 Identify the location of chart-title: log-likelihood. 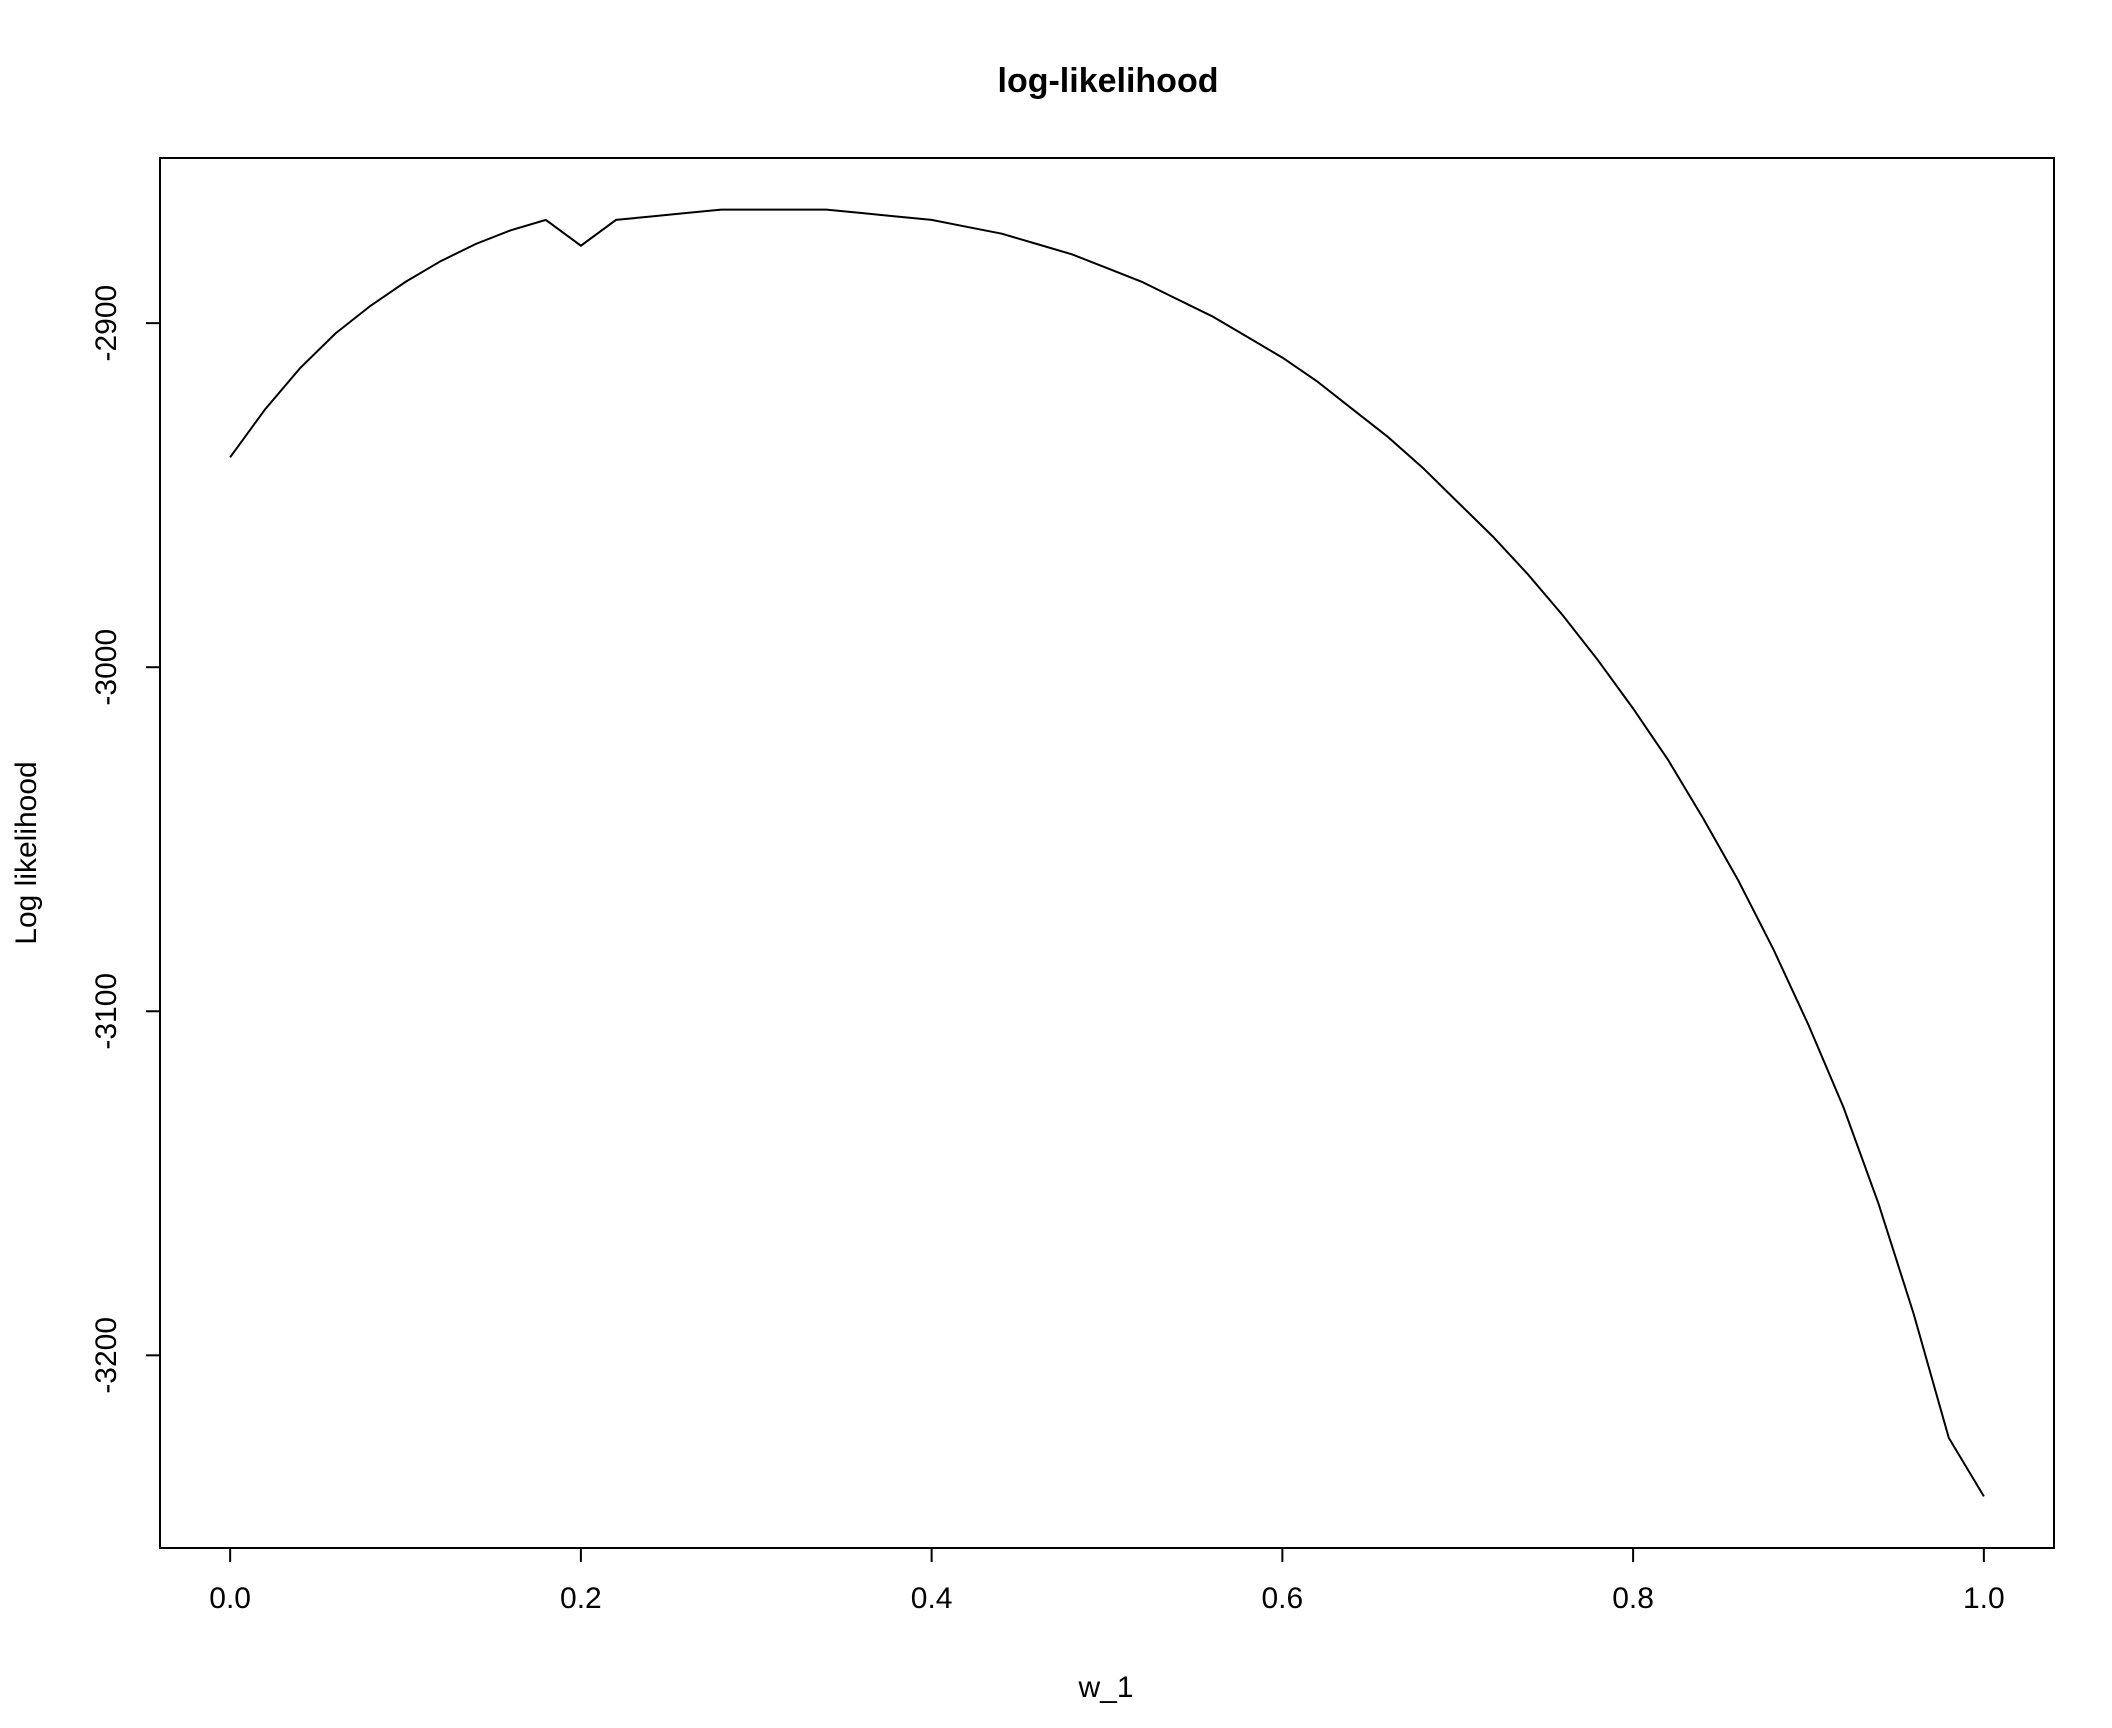
(1108, 81).